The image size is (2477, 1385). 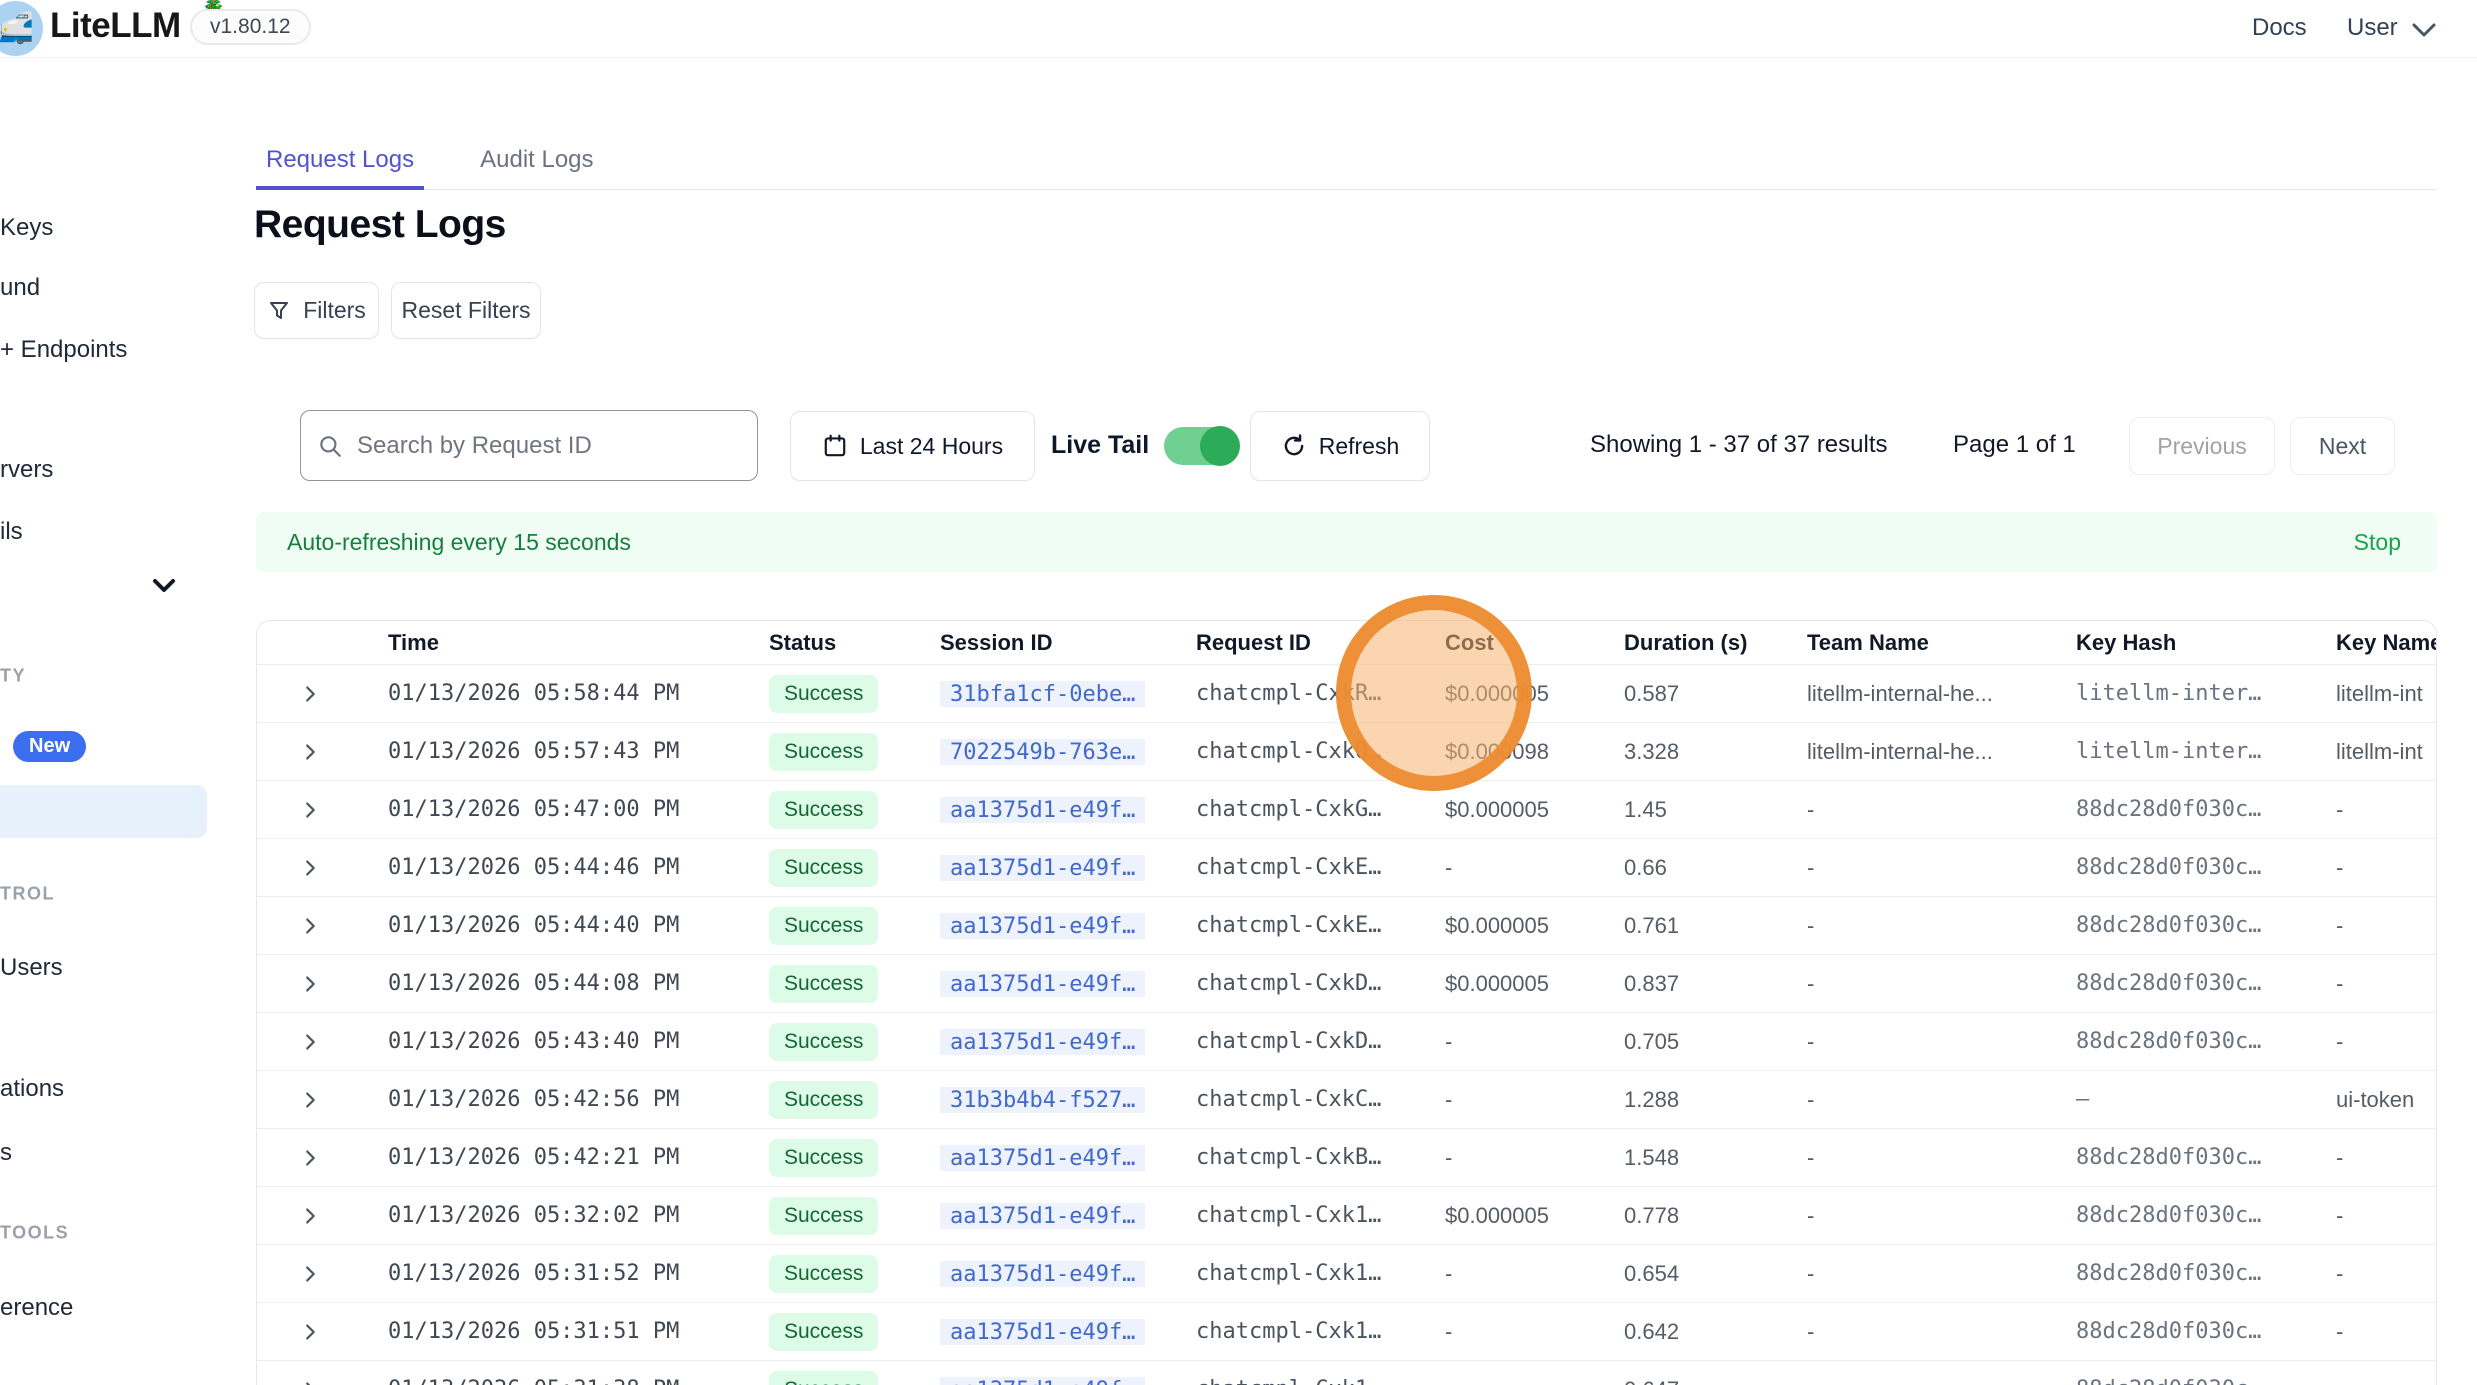 I want to click on results-summary: Showing 1 - 37 of 37 results, so click(x=1739, y=444).